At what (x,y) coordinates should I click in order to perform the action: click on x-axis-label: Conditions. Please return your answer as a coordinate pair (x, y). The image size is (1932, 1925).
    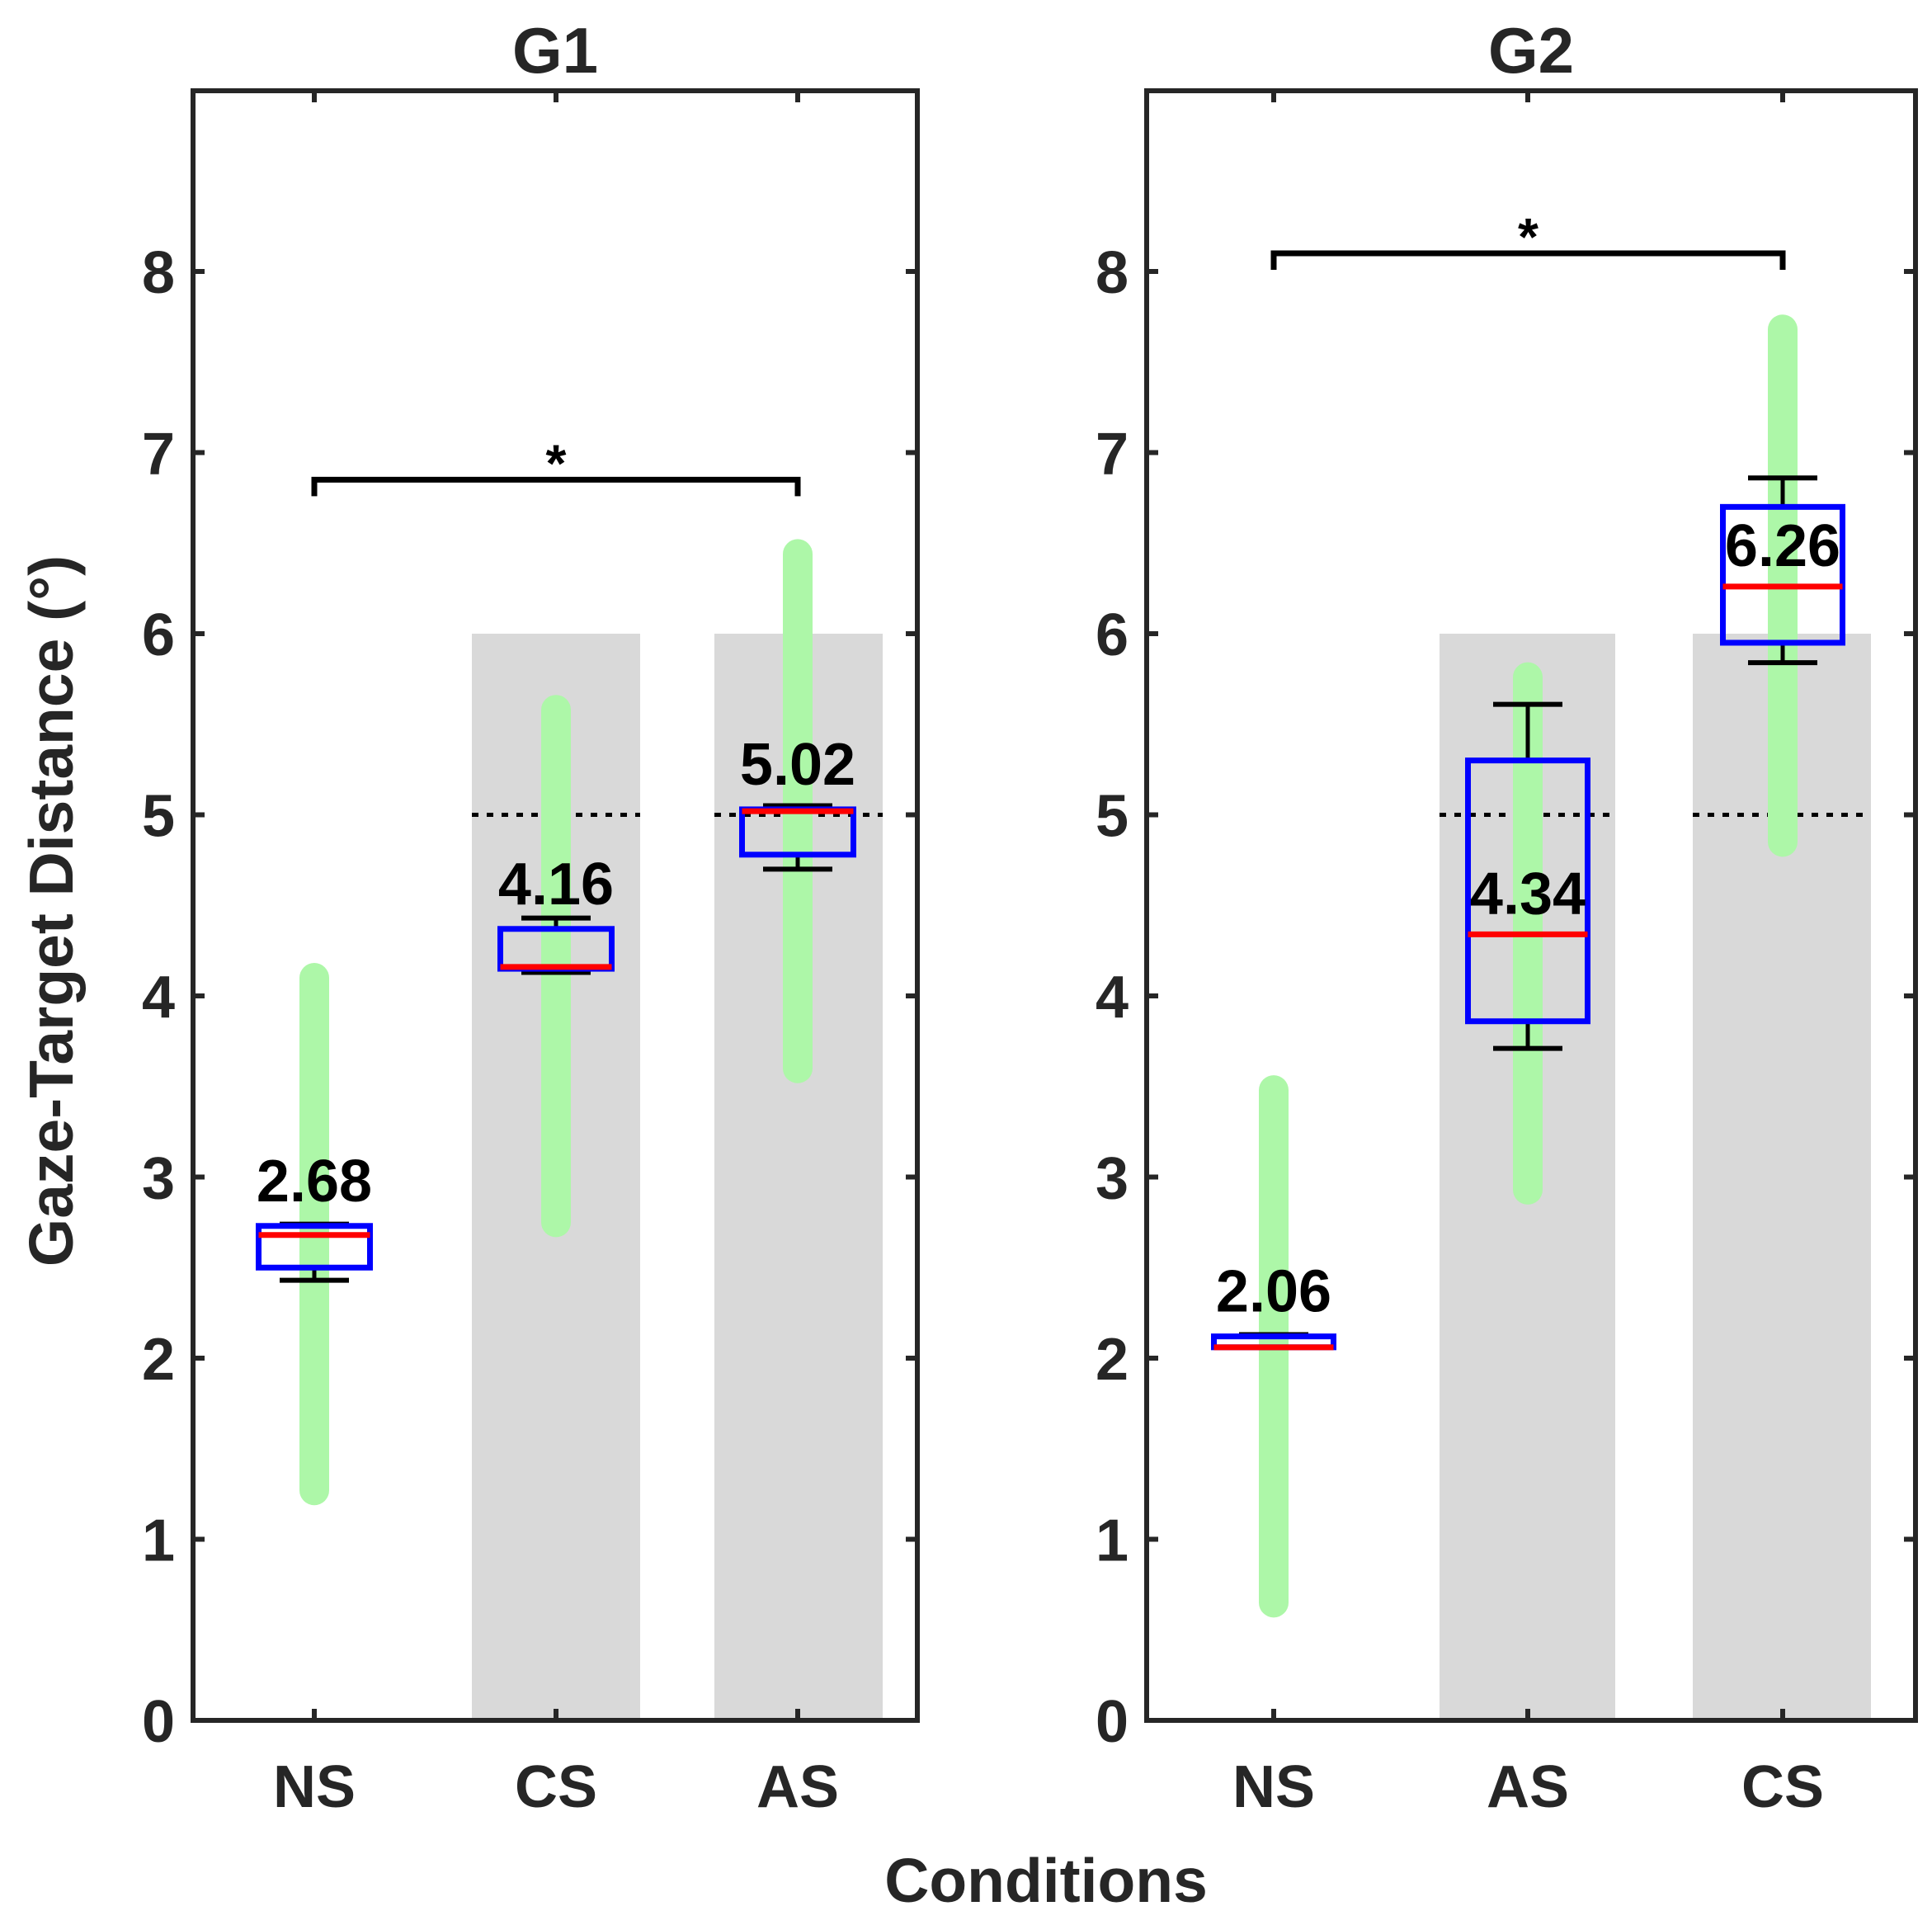
    Looking at the image, I should click on (1046, 1880).